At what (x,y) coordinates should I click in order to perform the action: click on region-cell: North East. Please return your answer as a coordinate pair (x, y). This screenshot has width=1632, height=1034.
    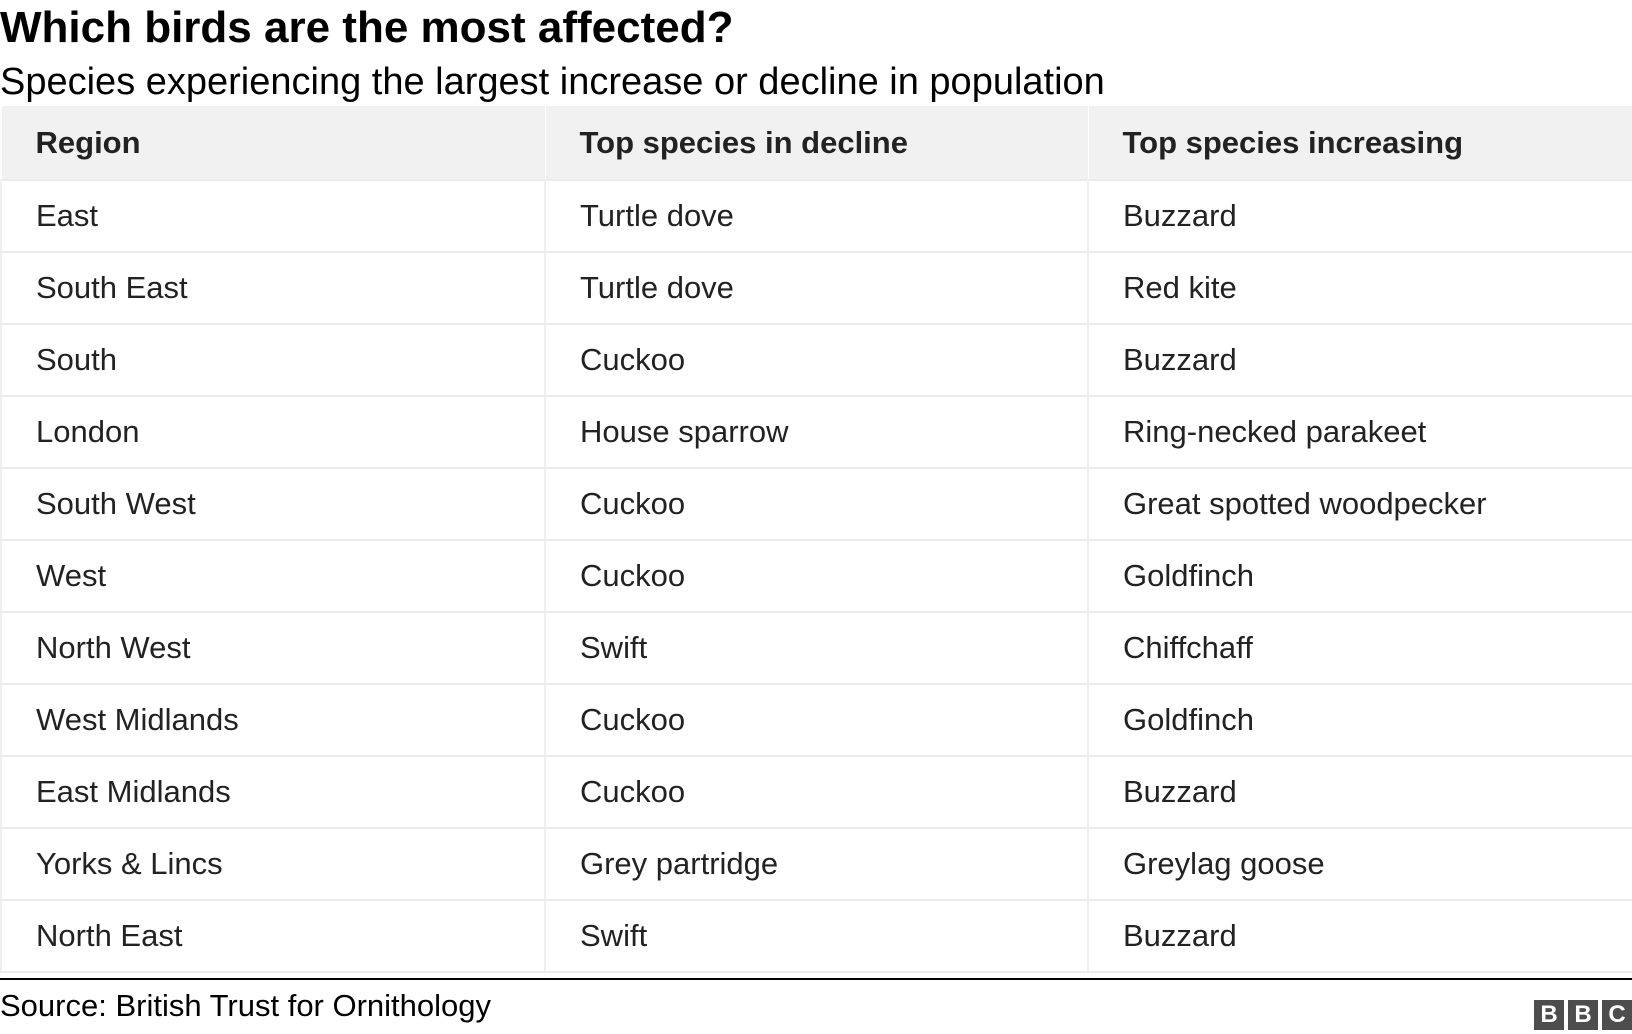
    Looking at the image, I should click on (273, 936).